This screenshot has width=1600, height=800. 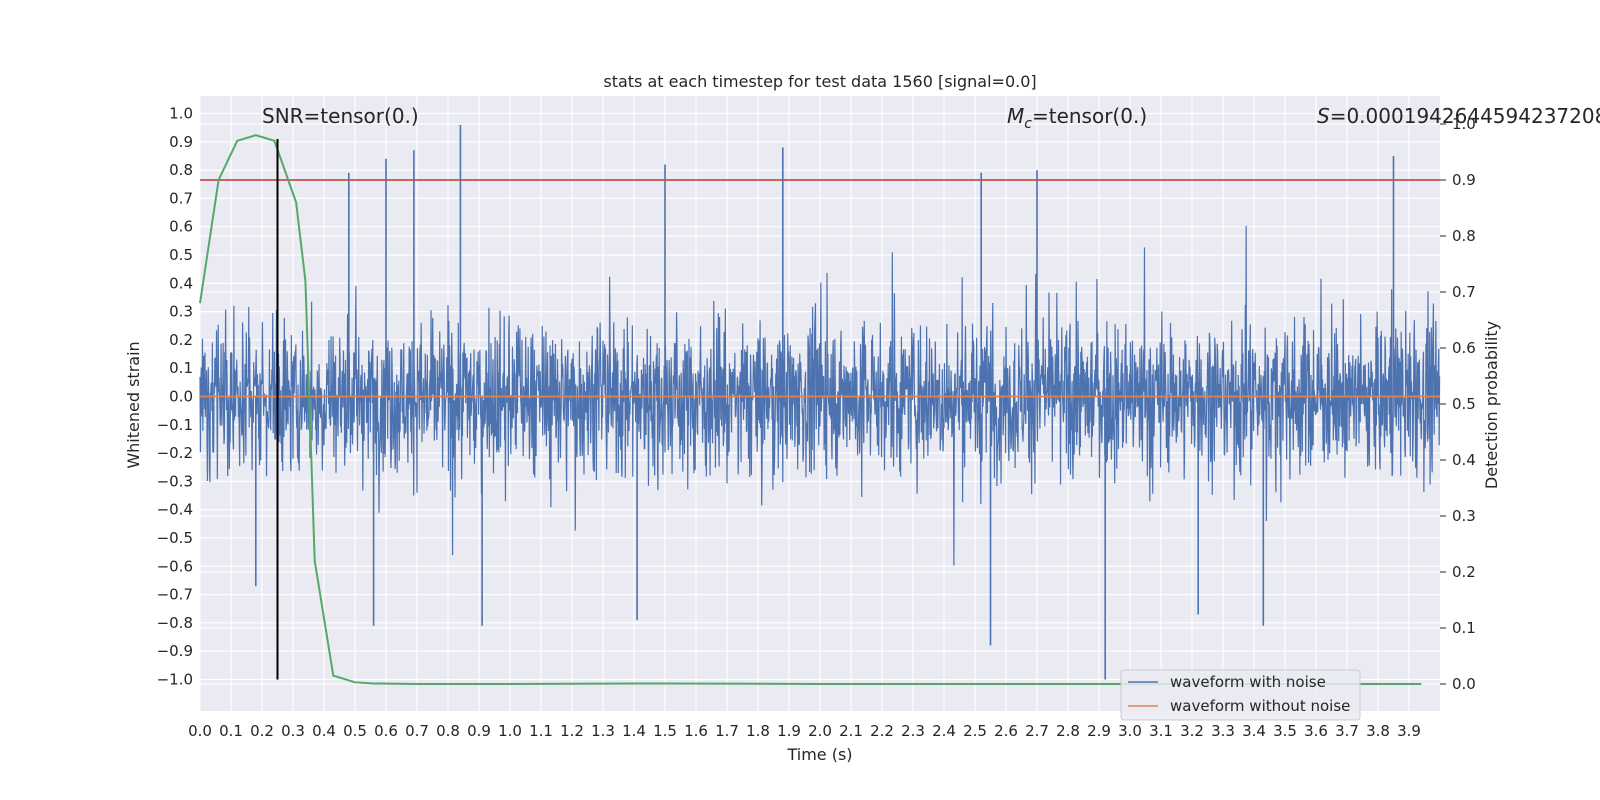 What do you see at coordinates (386, 731) in the screenshot?
I see `x-tick-label: 0.6` at bounding box center [386, 731].